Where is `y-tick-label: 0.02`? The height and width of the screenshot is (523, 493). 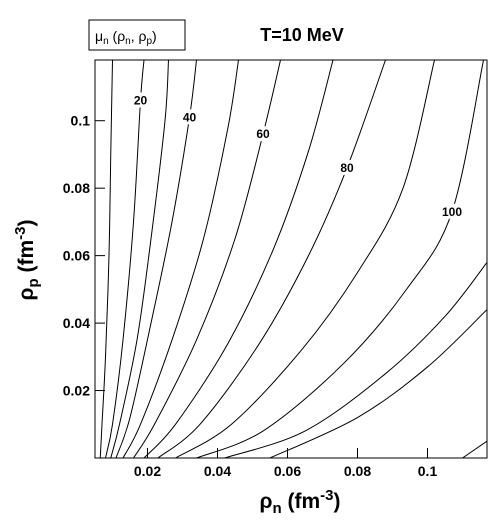 y-tick-label: 0.02 is located at coordinates (76, 391).